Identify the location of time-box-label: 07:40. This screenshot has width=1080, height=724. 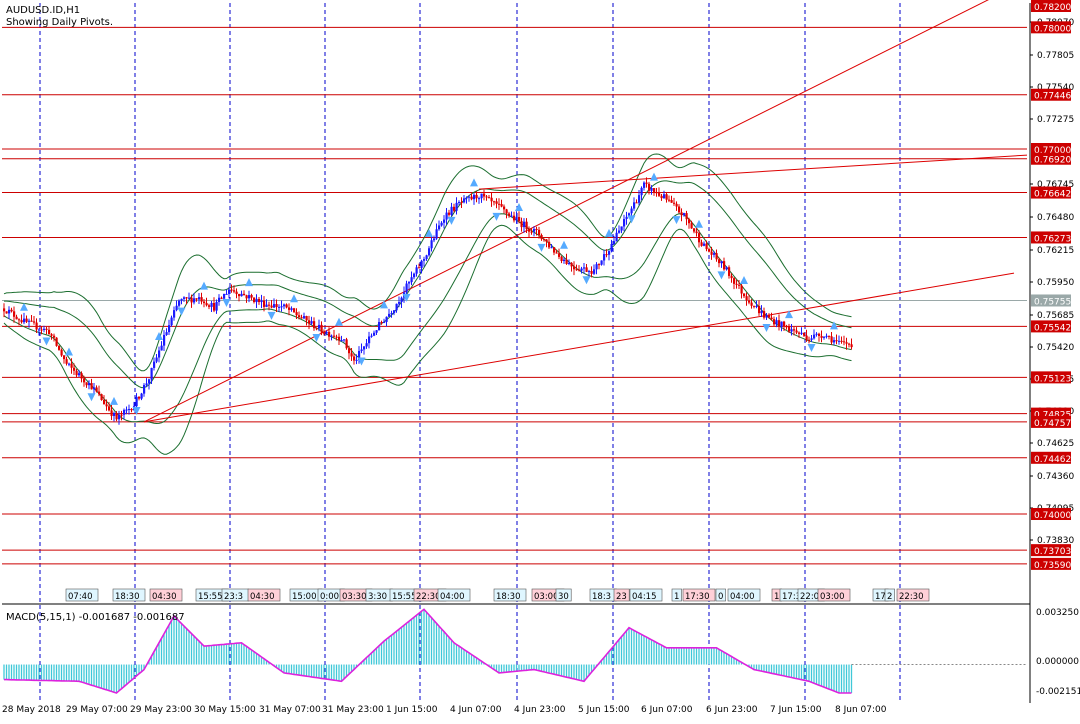
(80, 597).